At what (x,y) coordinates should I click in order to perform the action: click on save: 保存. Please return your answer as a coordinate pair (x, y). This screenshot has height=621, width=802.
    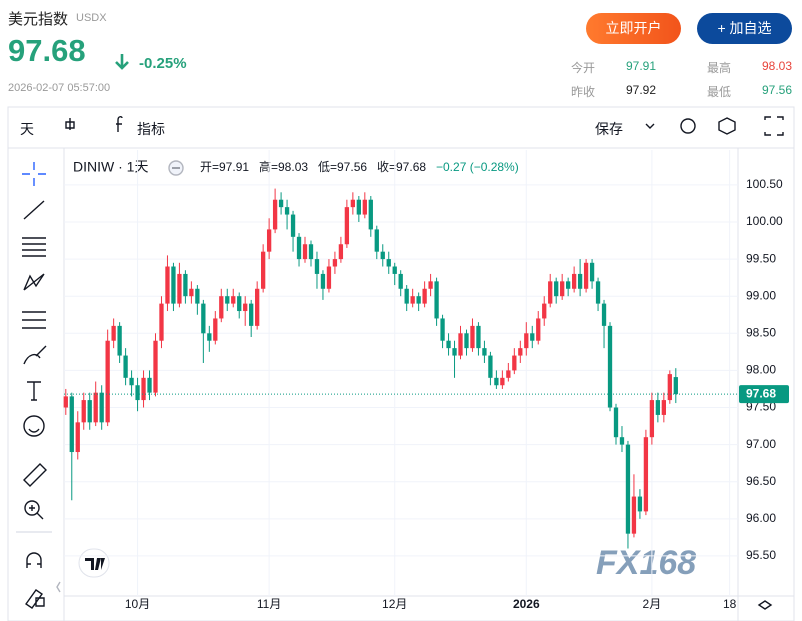
    Looking at the image, I should click on (609, 129).